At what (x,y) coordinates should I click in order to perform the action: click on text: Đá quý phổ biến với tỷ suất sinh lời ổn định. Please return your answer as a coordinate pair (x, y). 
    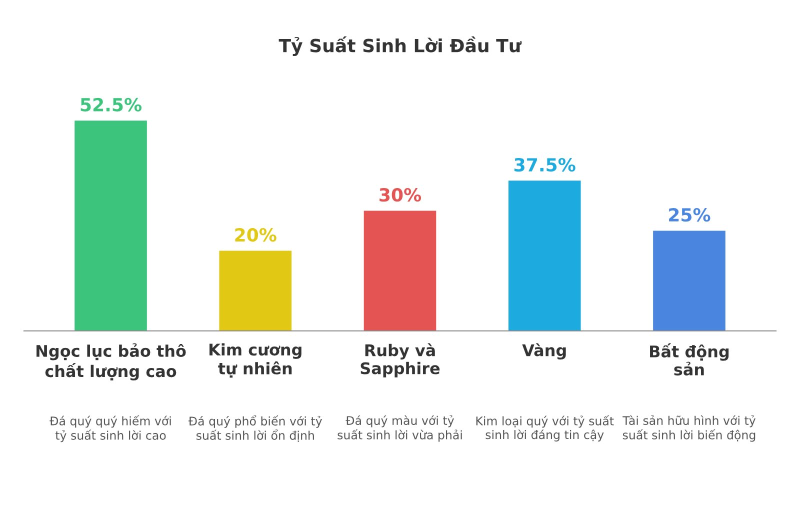
    Looking at the image, I should click on (255, 428).